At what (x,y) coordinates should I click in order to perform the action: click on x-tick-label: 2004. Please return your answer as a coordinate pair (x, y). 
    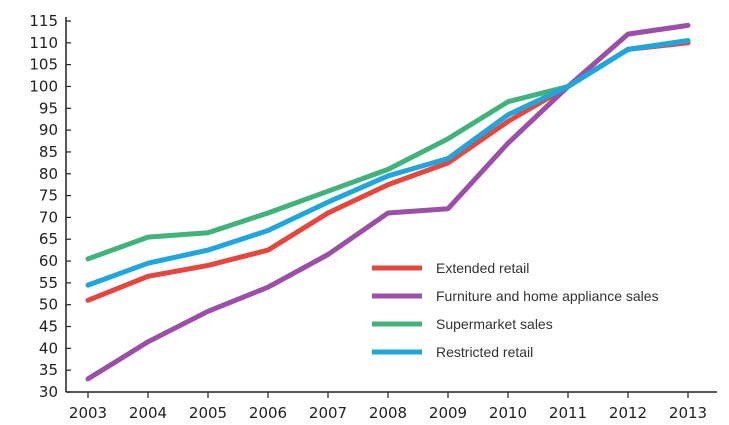
    Looking at the image, I should click on (148, 413).